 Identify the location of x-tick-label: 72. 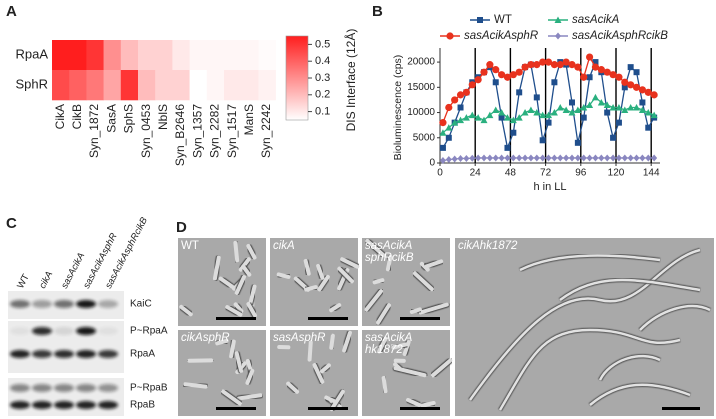
(546, 173).